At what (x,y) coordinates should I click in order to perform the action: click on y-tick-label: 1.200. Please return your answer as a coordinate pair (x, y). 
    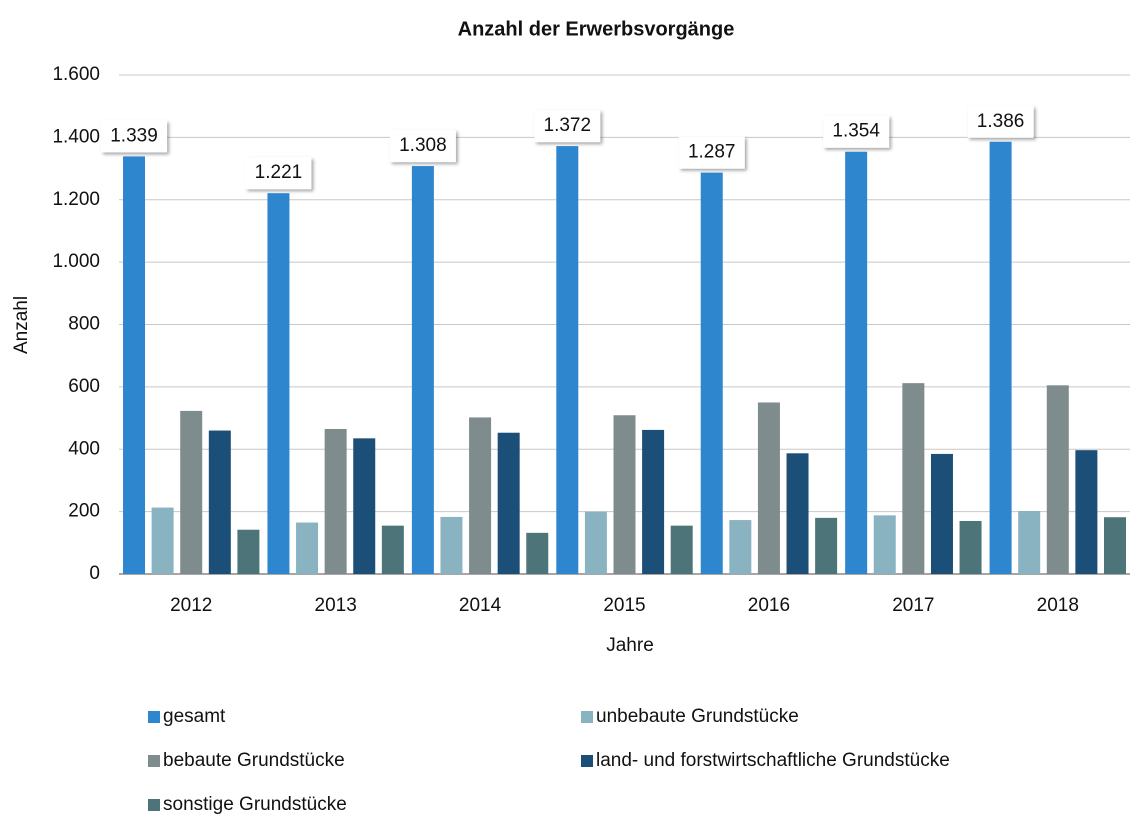
    Looking at the image, I should click on (76, 199).